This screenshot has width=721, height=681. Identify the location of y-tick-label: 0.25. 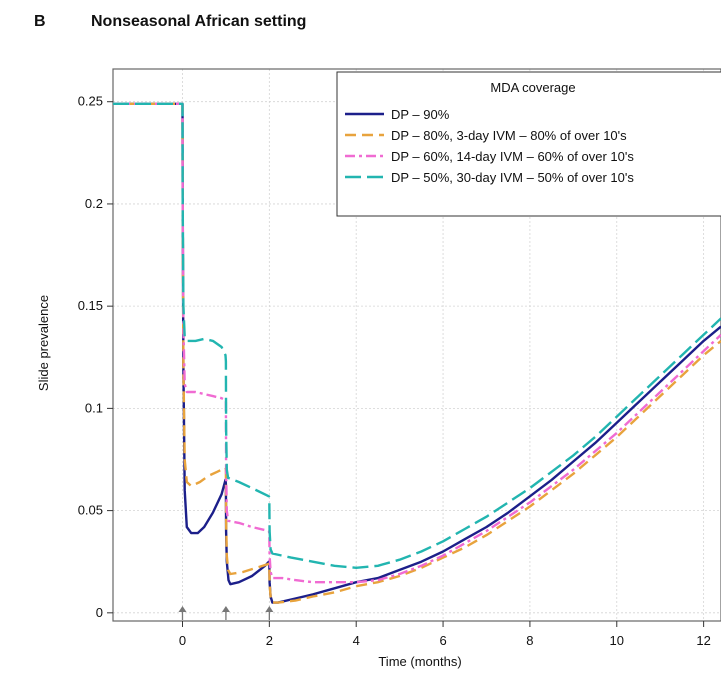
(90, 101).